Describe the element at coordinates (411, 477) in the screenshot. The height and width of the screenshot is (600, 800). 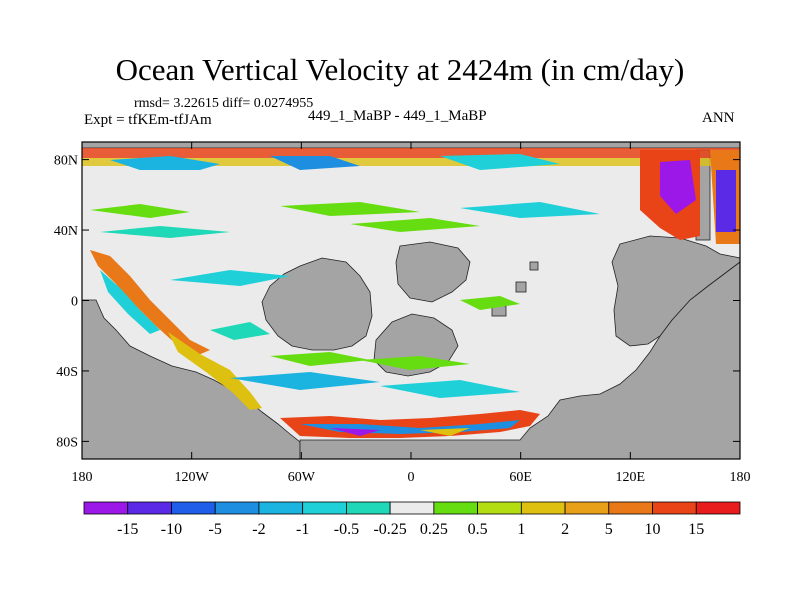
I see `x-tick-label: 0` at that location.